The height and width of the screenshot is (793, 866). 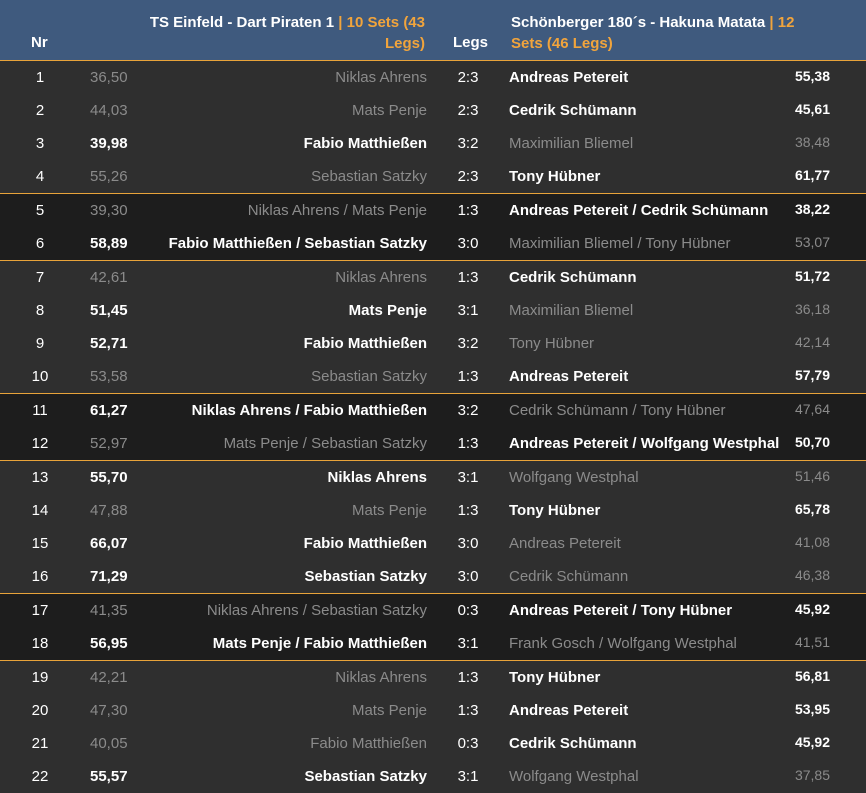 What do you see at coordinates (109, 376) in the screenshot?
I see `home-average: 53,58` at bounding box center [109, 376].